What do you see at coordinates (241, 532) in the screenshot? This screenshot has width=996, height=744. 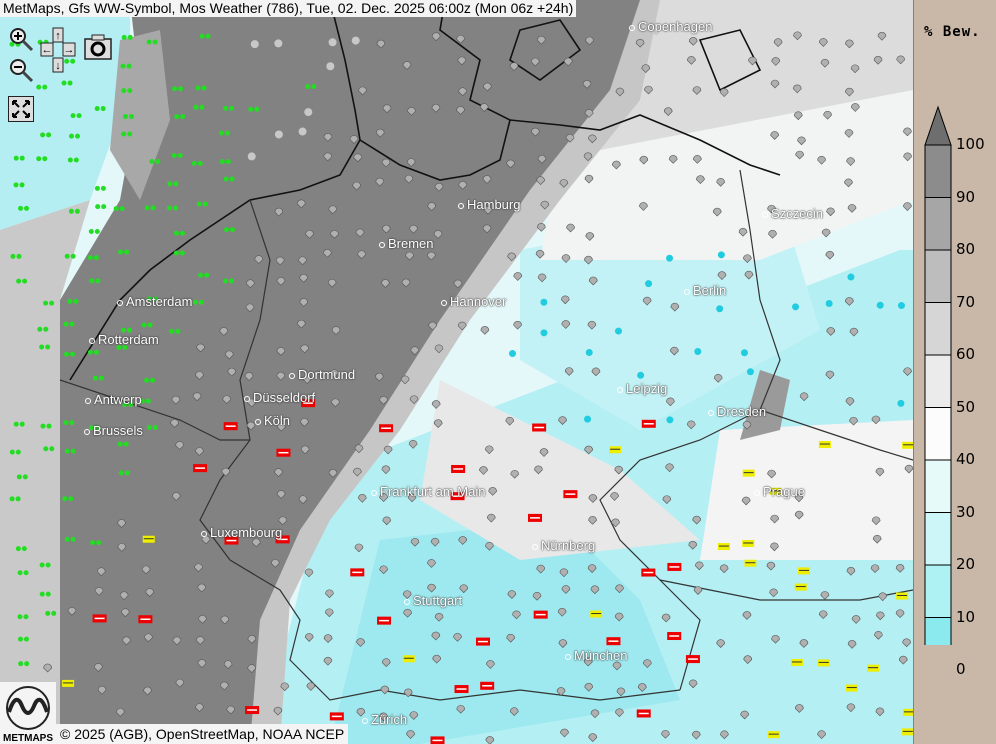 I see `city-label: Luxembourg` at bounding box center [241, 532].